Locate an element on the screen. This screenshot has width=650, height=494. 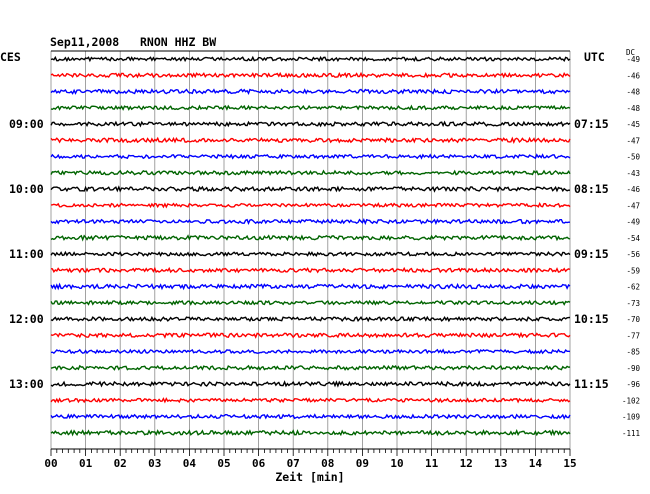
dc-offset-label: -90 is located at coordinates (633, 368).